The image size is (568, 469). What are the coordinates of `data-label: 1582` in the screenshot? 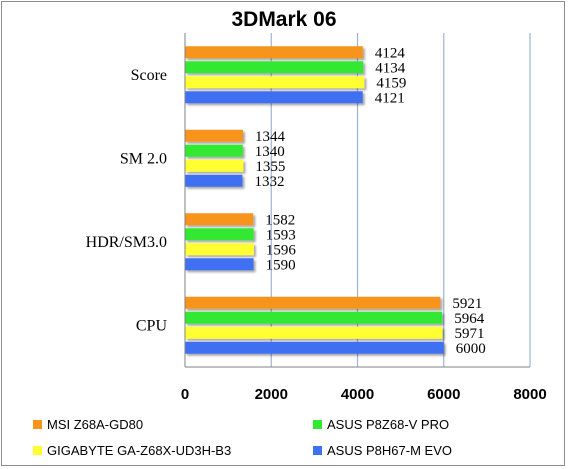 It's located at (280, 220).